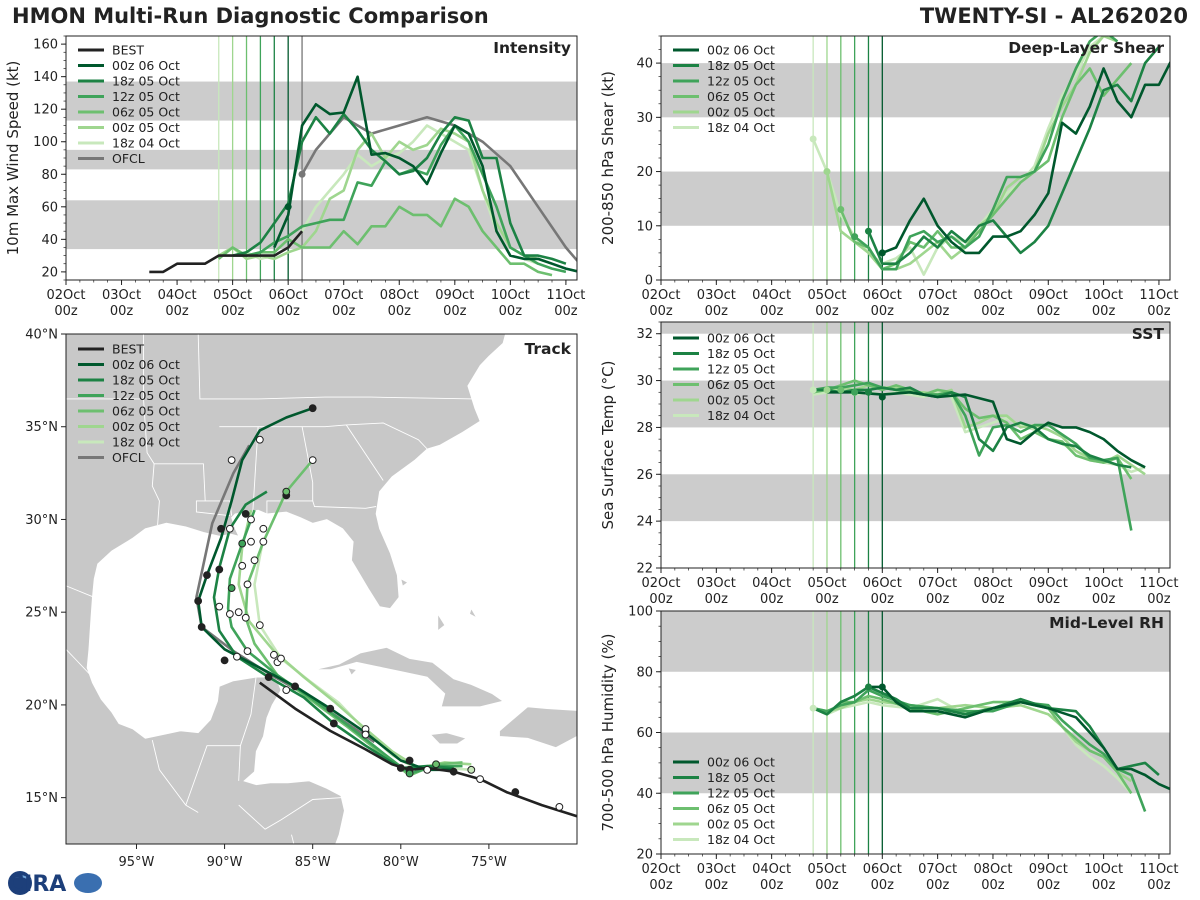 The image size is (1200, 900). I want to click on init-marker-06z-05-oct, so click(841, 390).